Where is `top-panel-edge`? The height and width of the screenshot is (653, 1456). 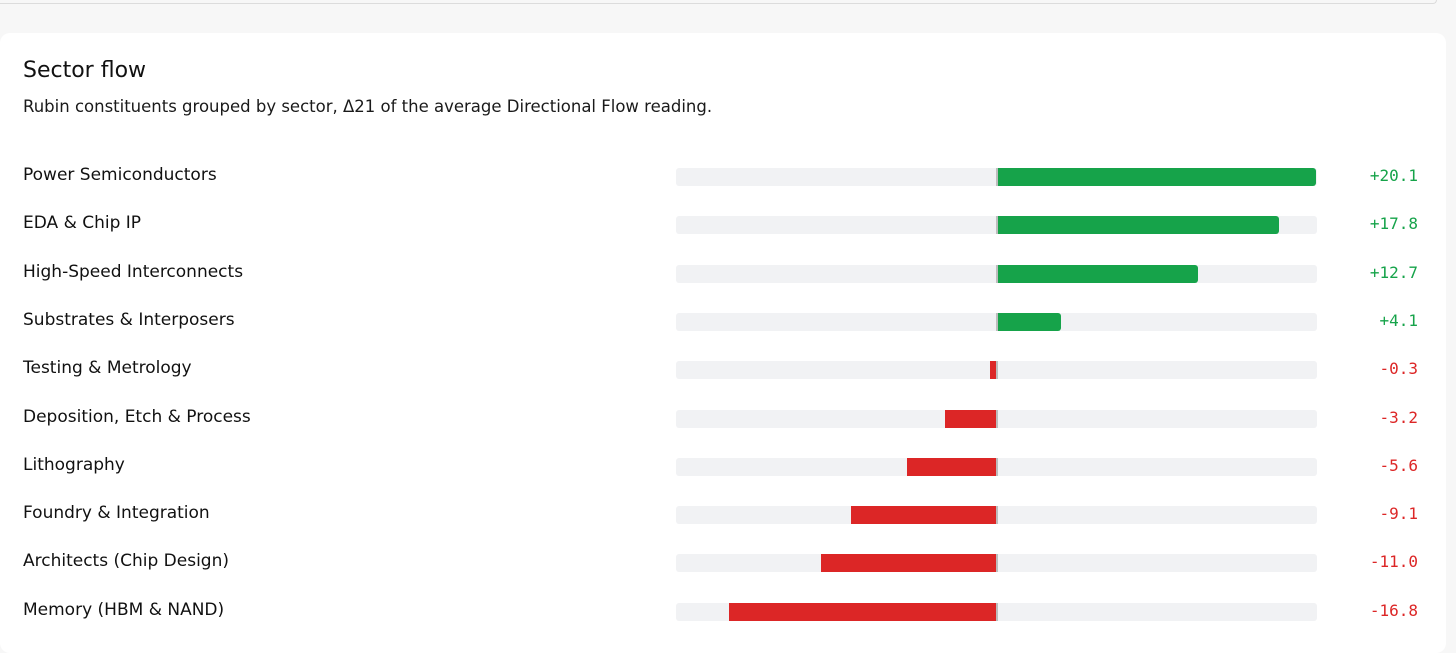 top-panel-edge is located at coordinates (718, 2).